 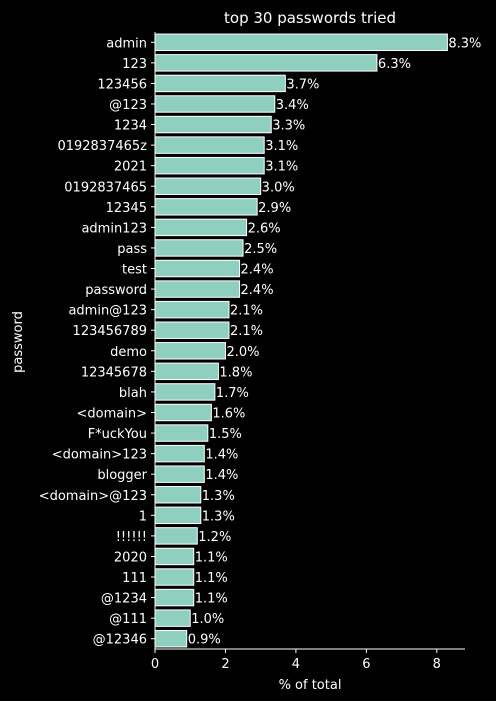 I want to click on data-label-25: 1.1%, so click(x=211, y=557).